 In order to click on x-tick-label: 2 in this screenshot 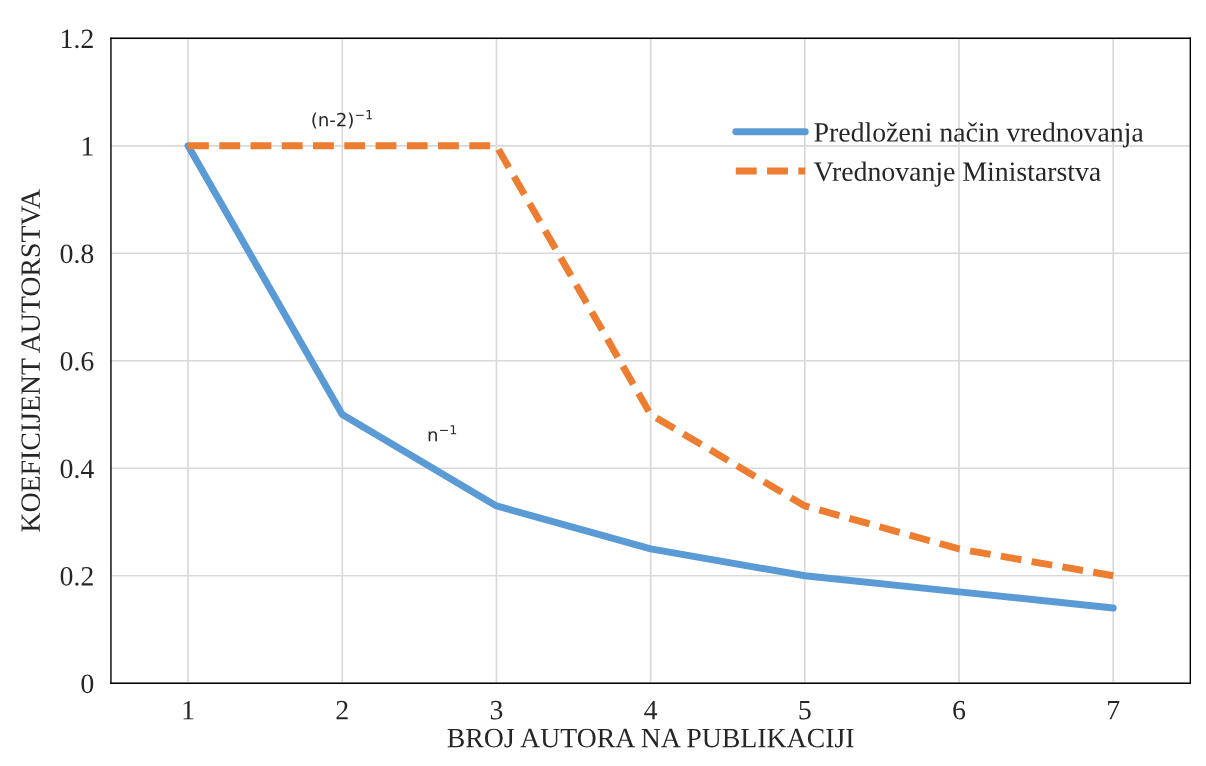, I will do `click(342, 710)`.